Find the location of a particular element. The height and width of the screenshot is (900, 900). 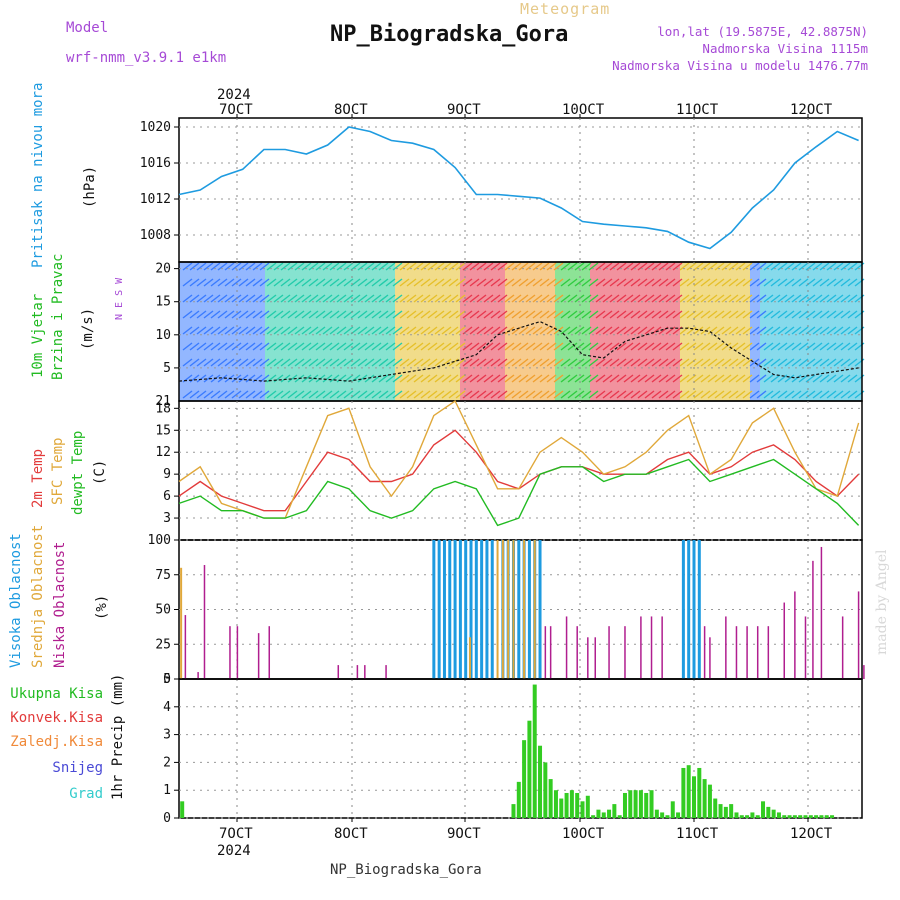

model-label: Model is located at coordinates (87, 28).